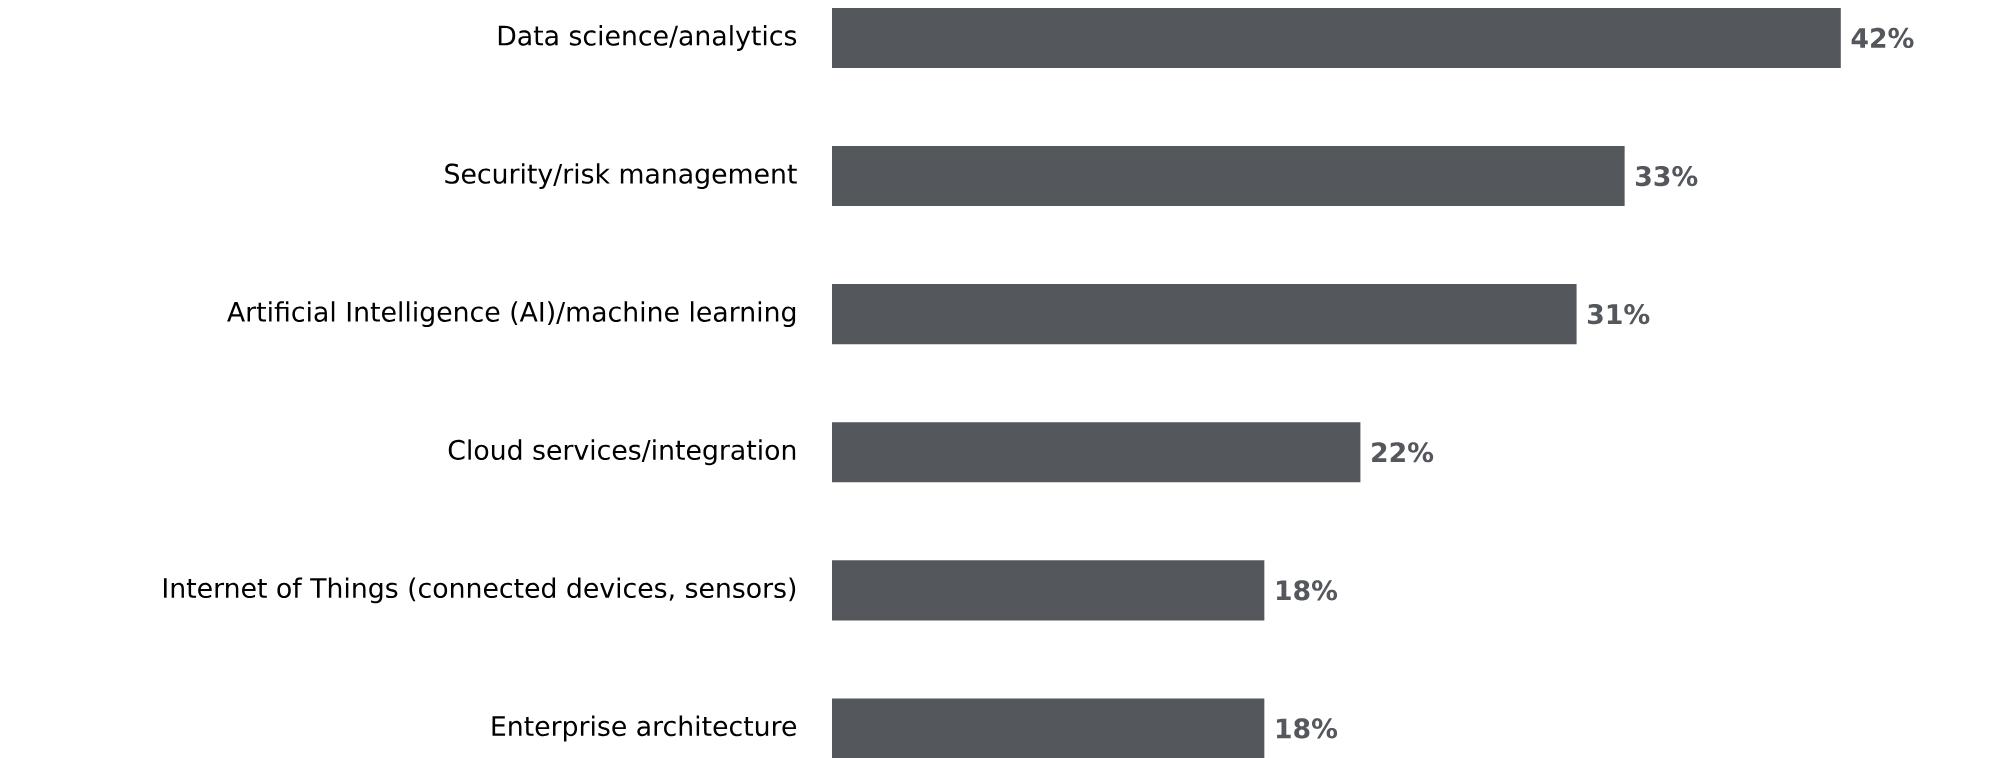  Describe the element at coordinates (647, 37) in the screenshot. I see `y-tick-label: Data science/analytics` at that location.